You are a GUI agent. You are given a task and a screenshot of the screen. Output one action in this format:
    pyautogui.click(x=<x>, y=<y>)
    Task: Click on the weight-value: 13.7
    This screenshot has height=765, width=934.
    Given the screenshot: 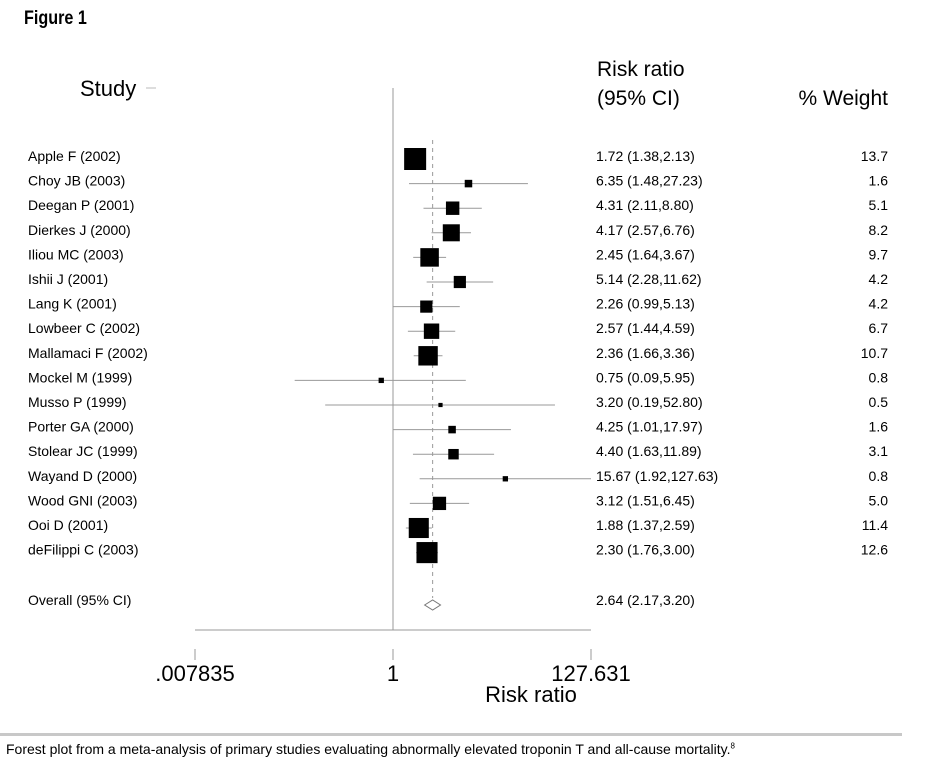 What is the action you would take?
    pyautogui.click(x=874, y=156)
    